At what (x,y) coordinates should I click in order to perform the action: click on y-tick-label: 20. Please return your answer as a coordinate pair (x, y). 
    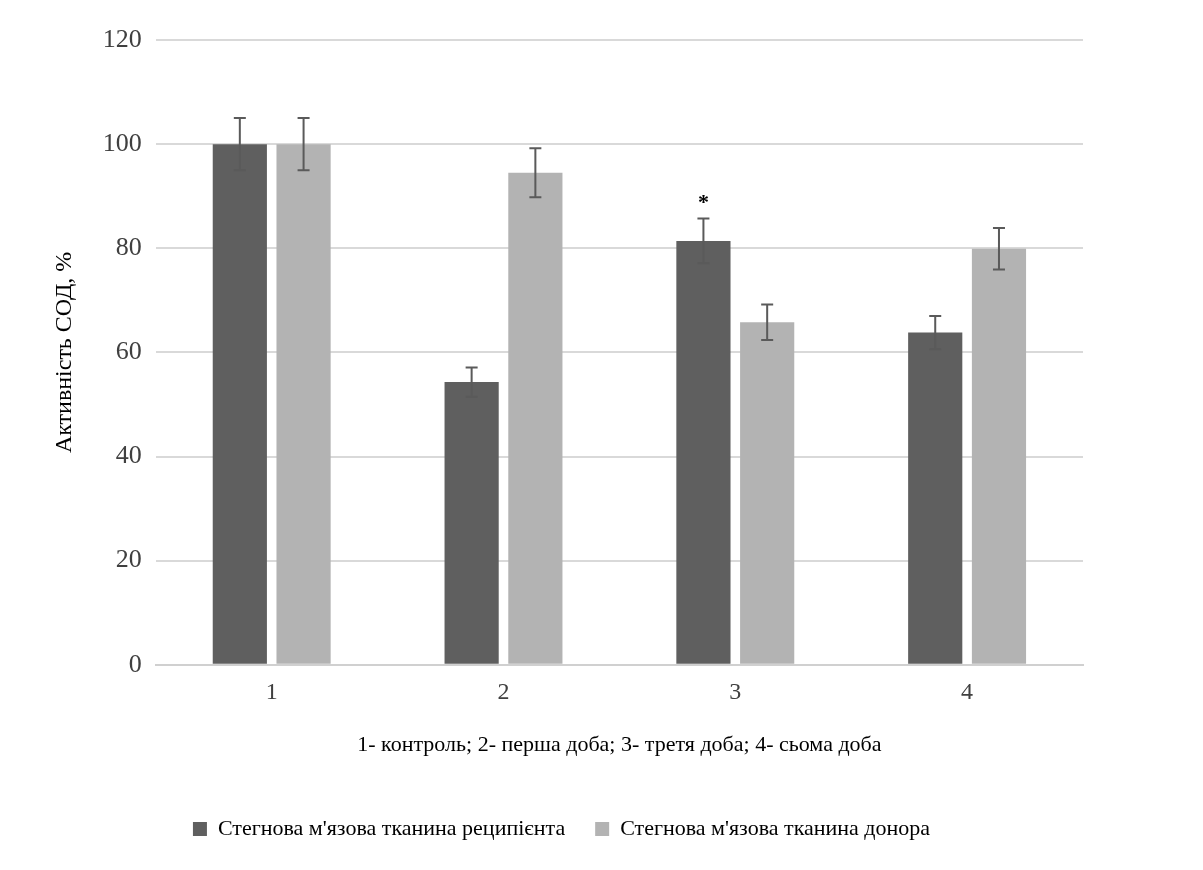
    Looking at the image, I should click on (128, 559).